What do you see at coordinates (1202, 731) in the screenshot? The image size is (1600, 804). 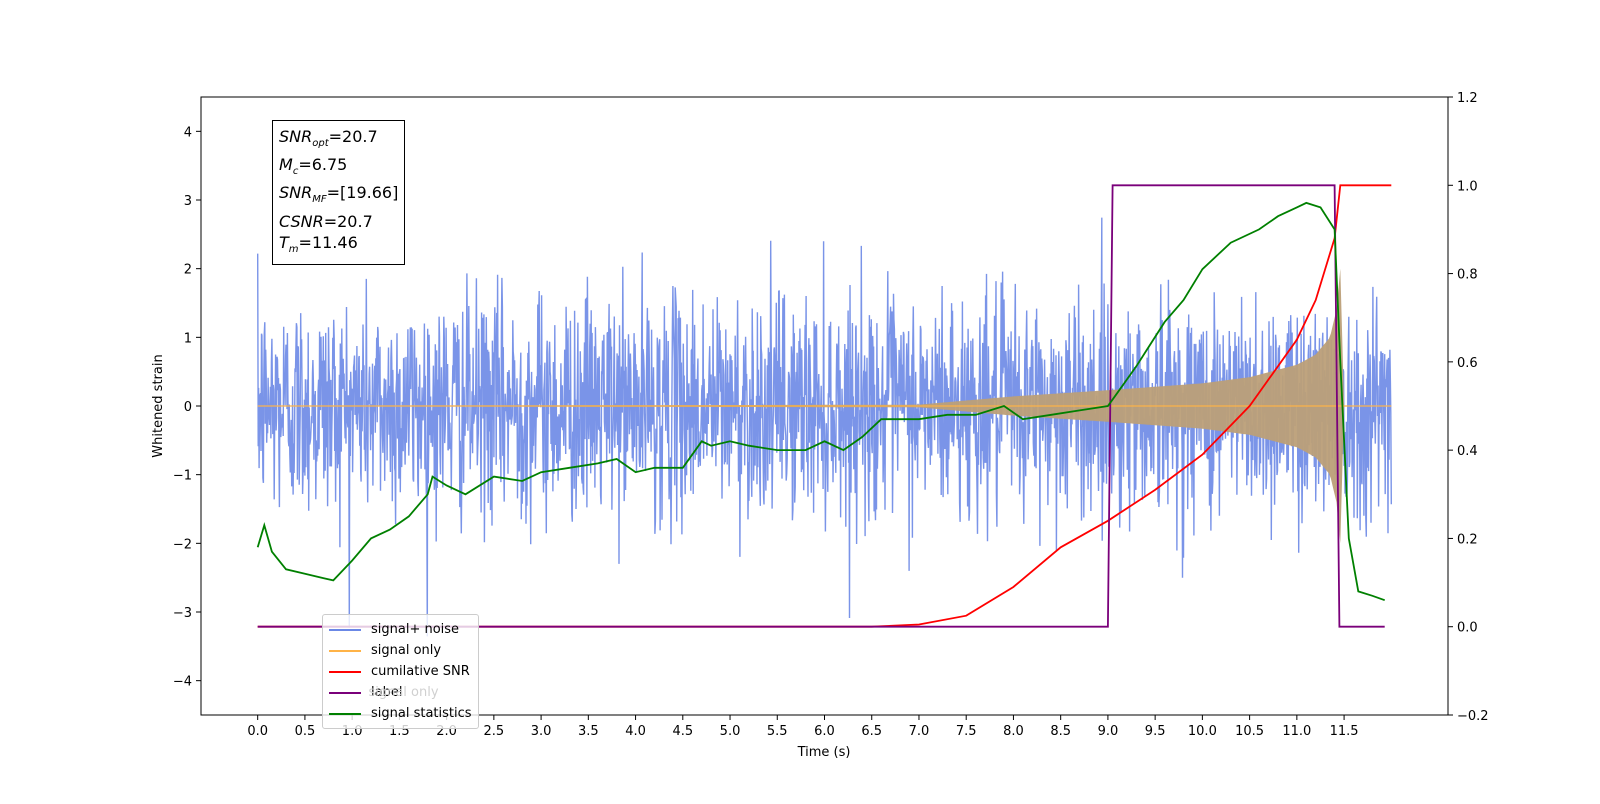 I see `x-tick-label: 10.0` at bounding box center [1202, 731].